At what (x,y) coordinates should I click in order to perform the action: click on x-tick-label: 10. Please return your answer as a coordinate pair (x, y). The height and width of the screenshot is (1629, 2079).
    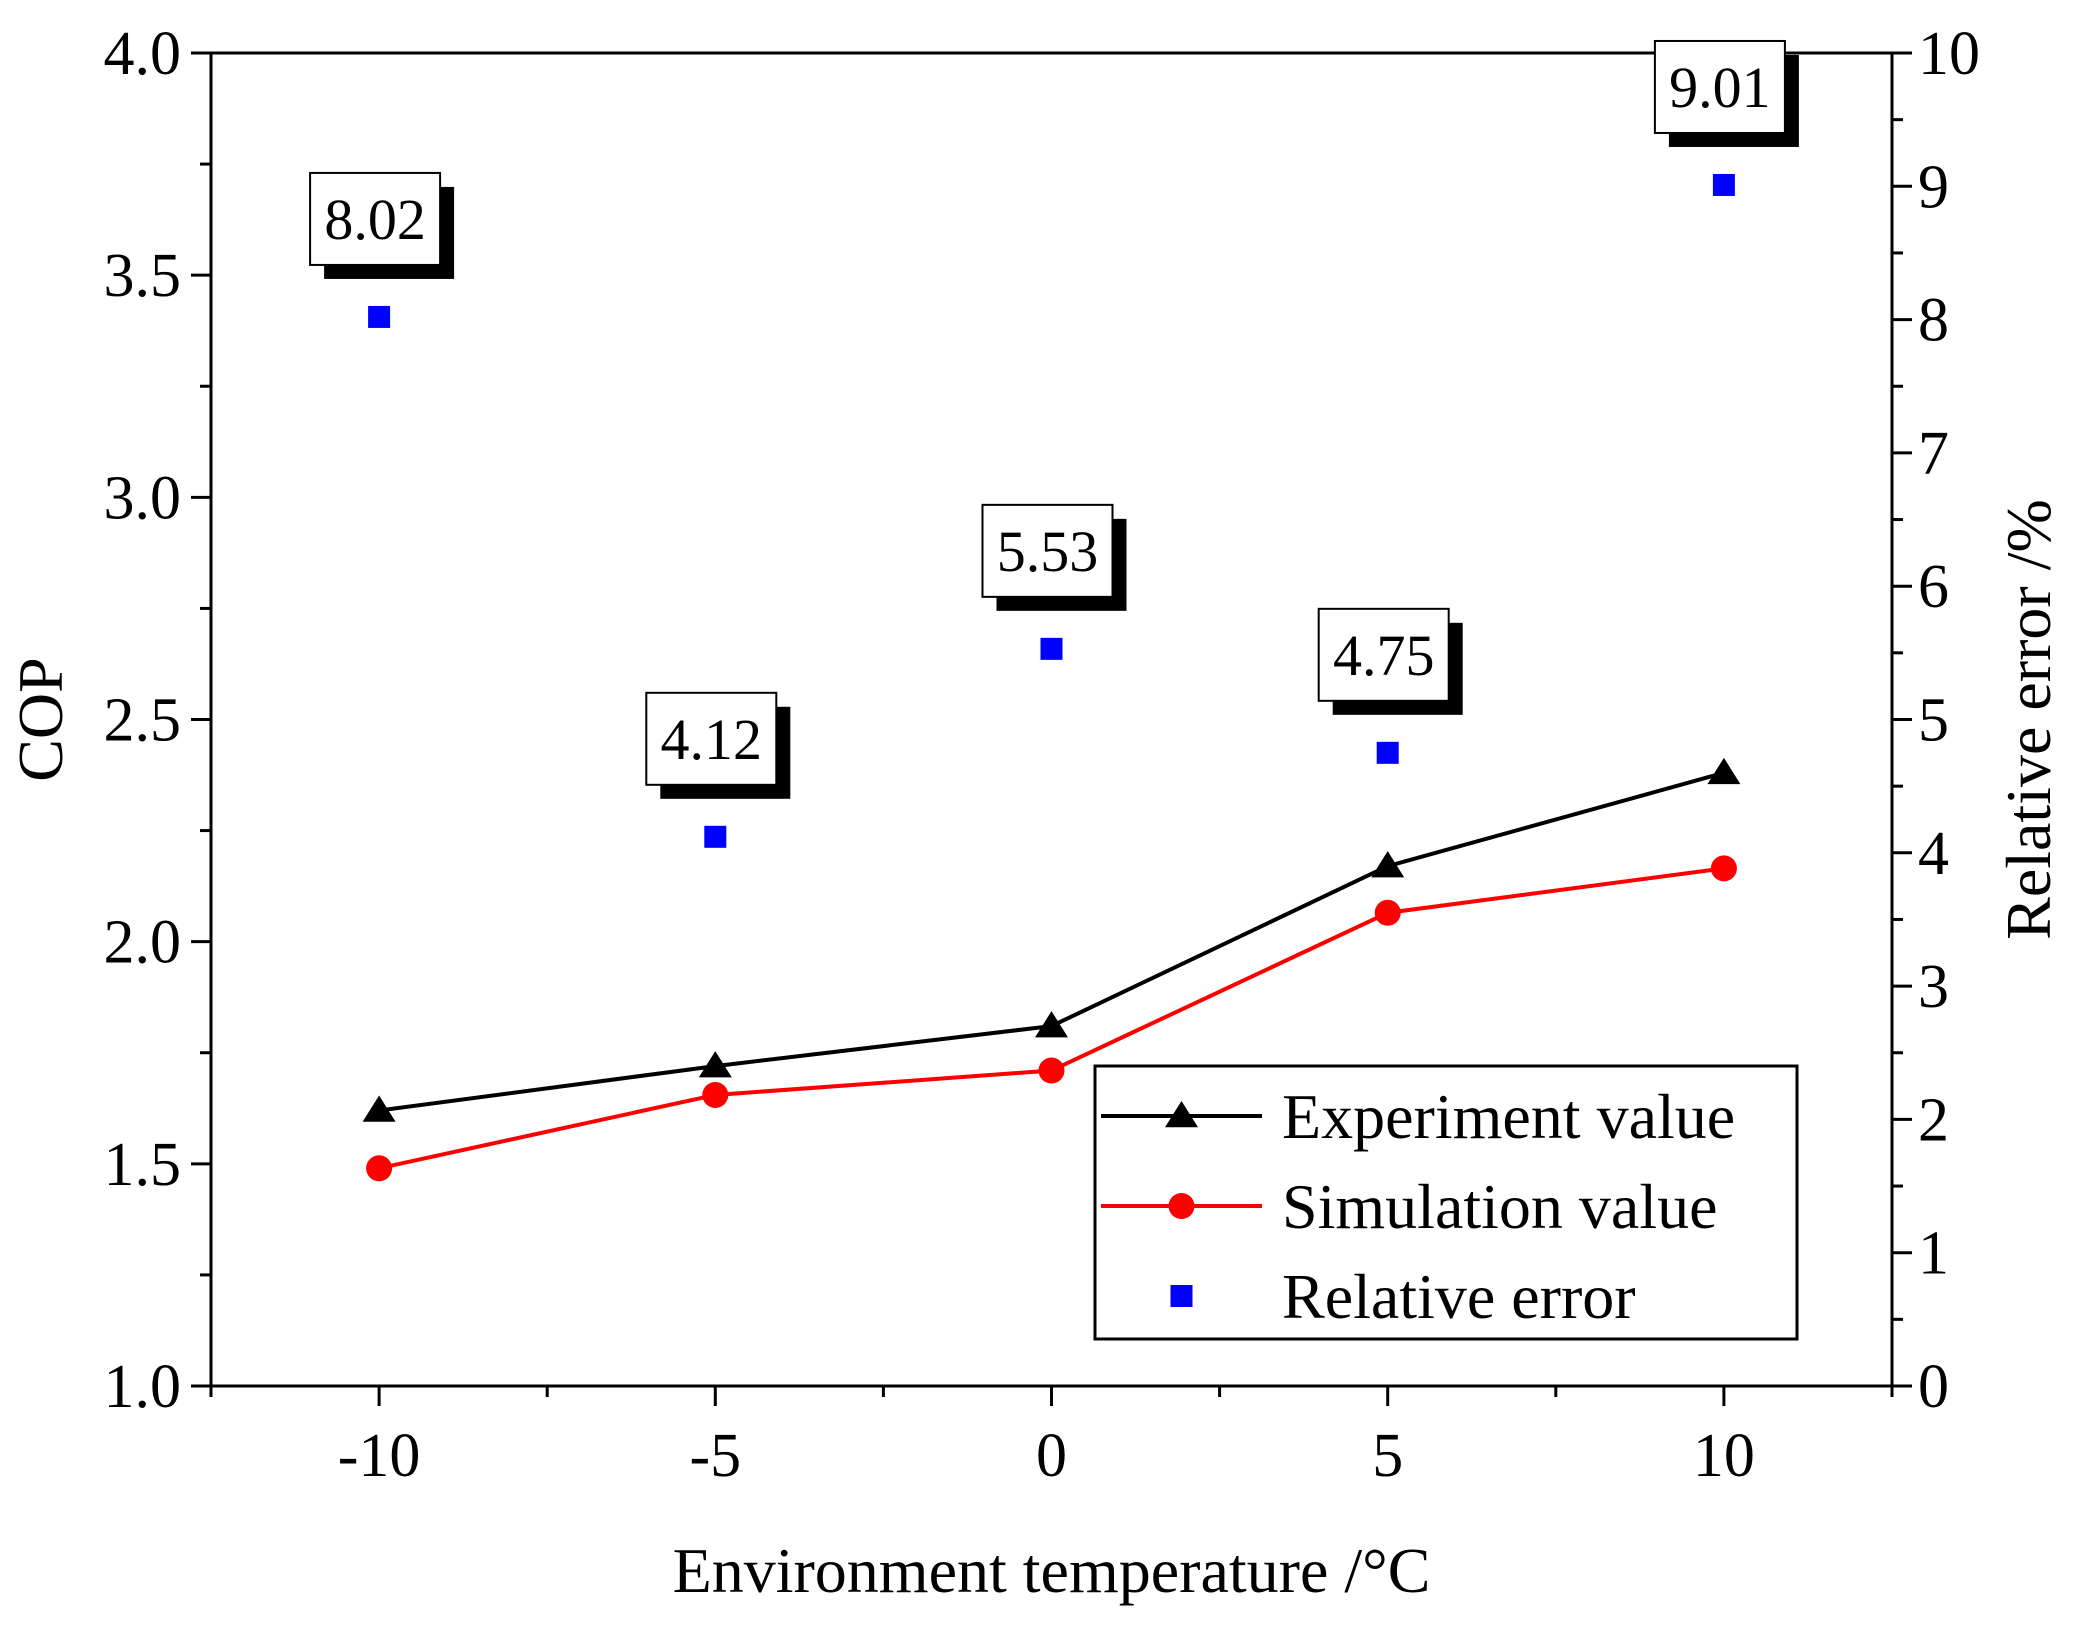
    Looking at the image, I should click on (1724, 1456).